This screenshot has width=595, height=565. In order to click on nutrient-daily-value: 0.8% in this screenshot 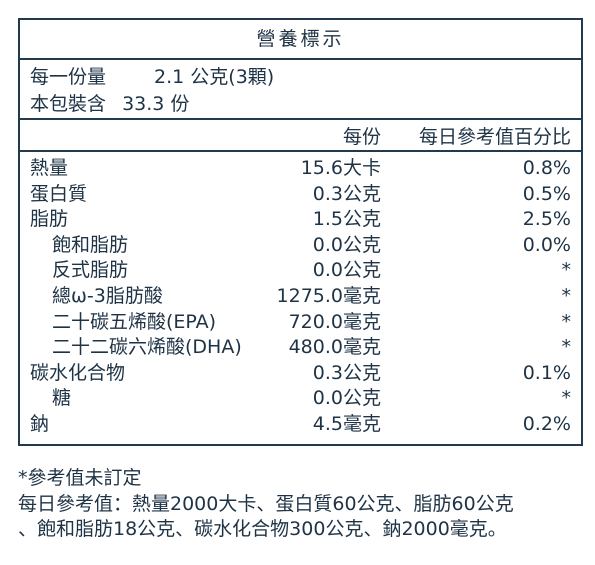, I will do `click(546, 168)`.